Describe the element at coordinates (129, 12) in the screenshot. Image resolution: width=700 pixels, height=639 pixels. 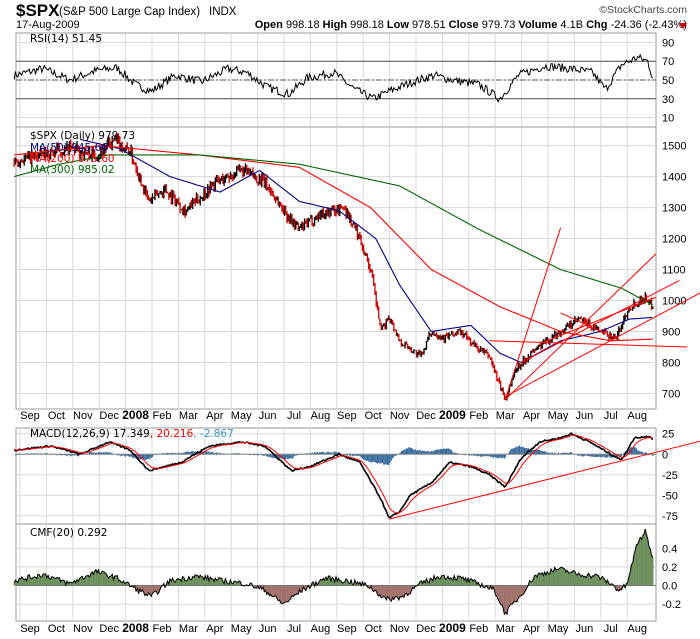
I see `security-name: (S&P 500 Large Cap Index)` at that location.